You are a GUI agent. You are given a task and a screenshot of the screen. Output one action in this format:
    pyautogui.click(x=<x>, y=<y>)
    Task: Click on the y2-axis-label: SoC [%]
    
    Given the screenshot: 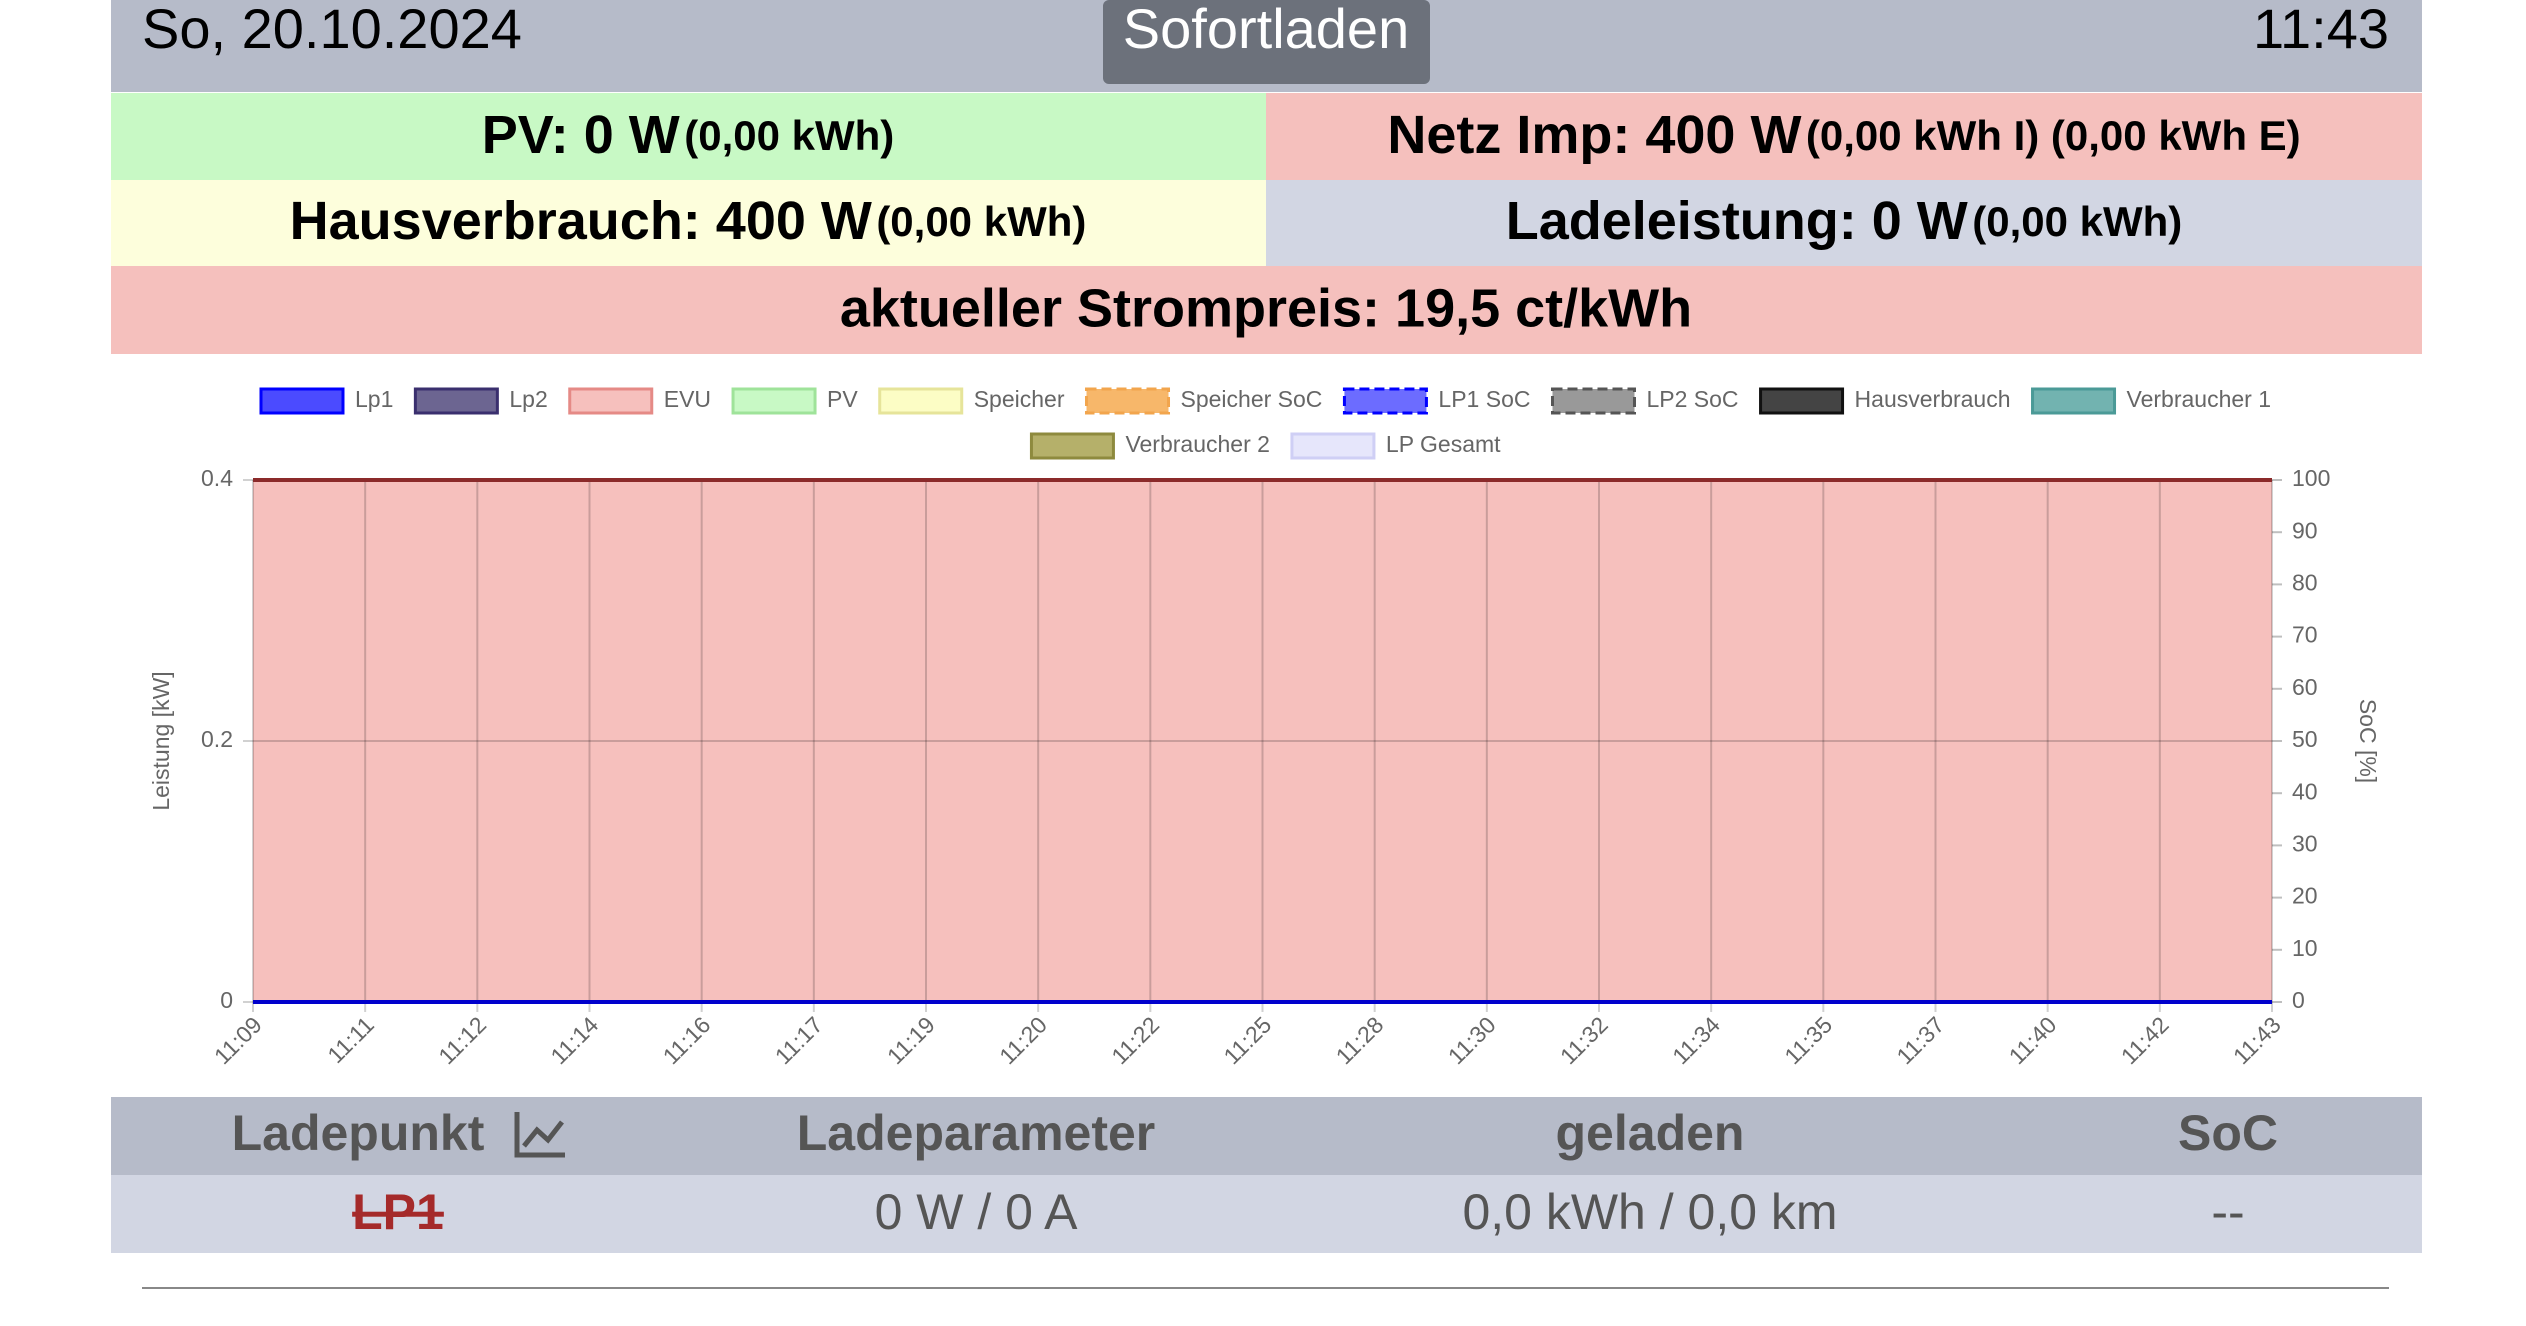 What is the action you would take?
    pyautogui.click(x=2368, y=741)
    